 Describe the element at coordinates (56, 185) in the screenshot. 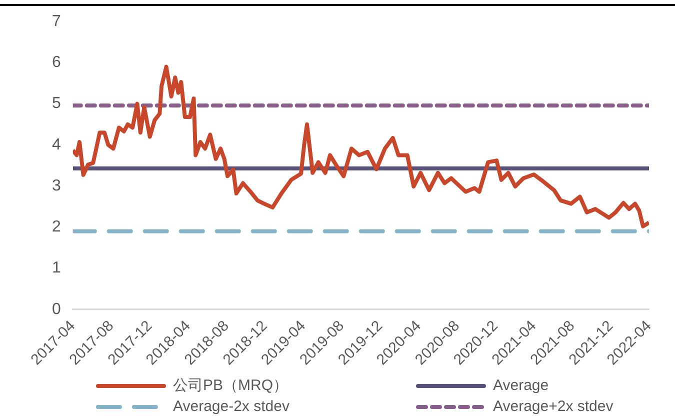

I see `y-tick-label: 3` at that location.